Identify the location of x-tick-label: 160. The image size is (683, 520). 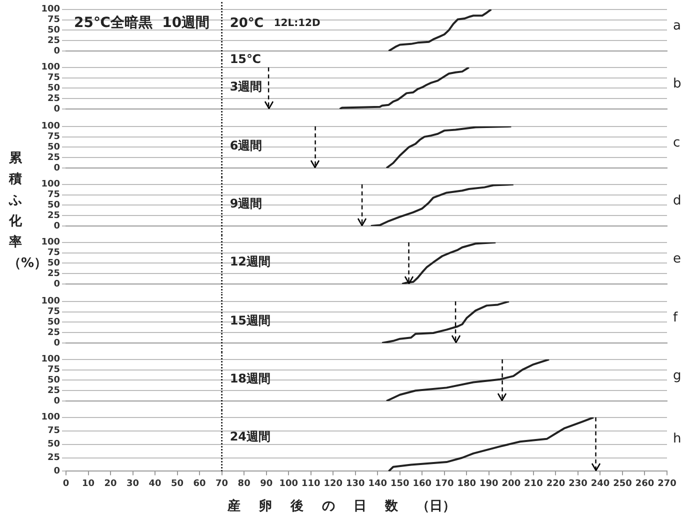
(422, 484).